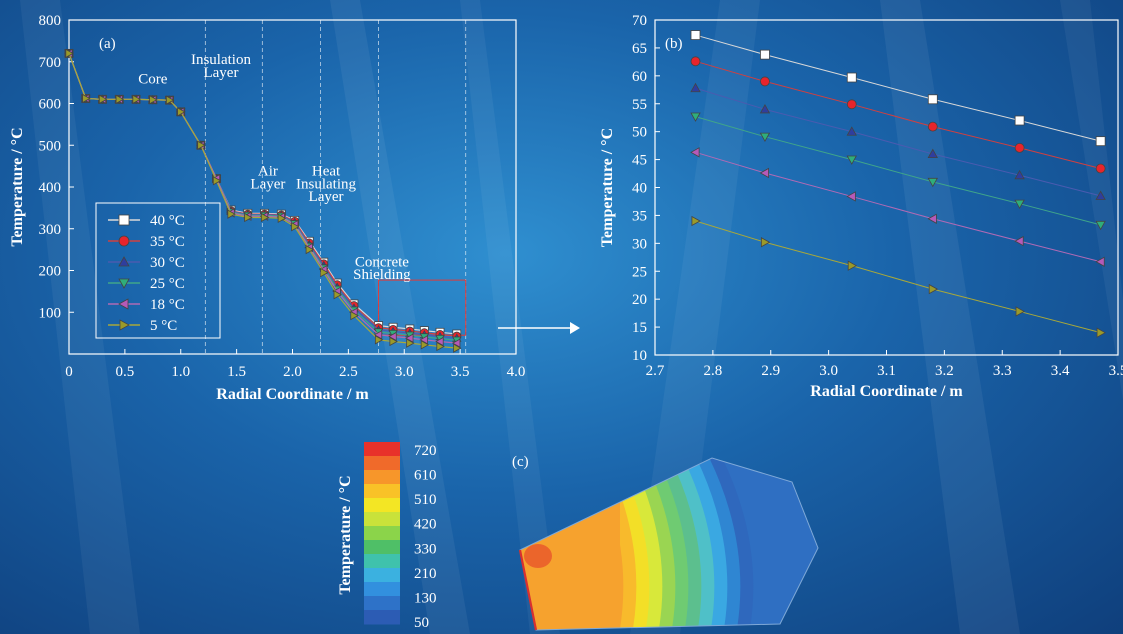  I want to click on y-tick-label: 500, so click(50, 146).